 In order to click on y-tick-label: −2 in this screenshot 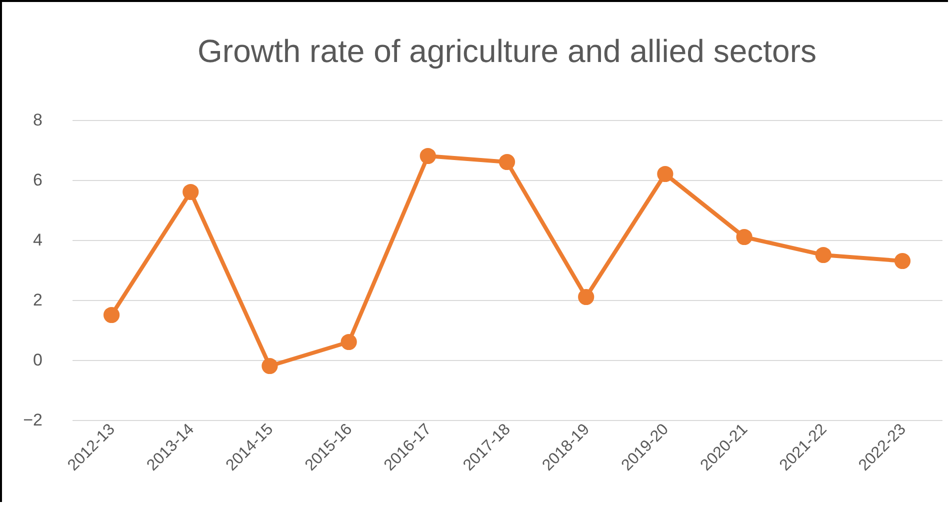, I will do `click(32, 420)`.